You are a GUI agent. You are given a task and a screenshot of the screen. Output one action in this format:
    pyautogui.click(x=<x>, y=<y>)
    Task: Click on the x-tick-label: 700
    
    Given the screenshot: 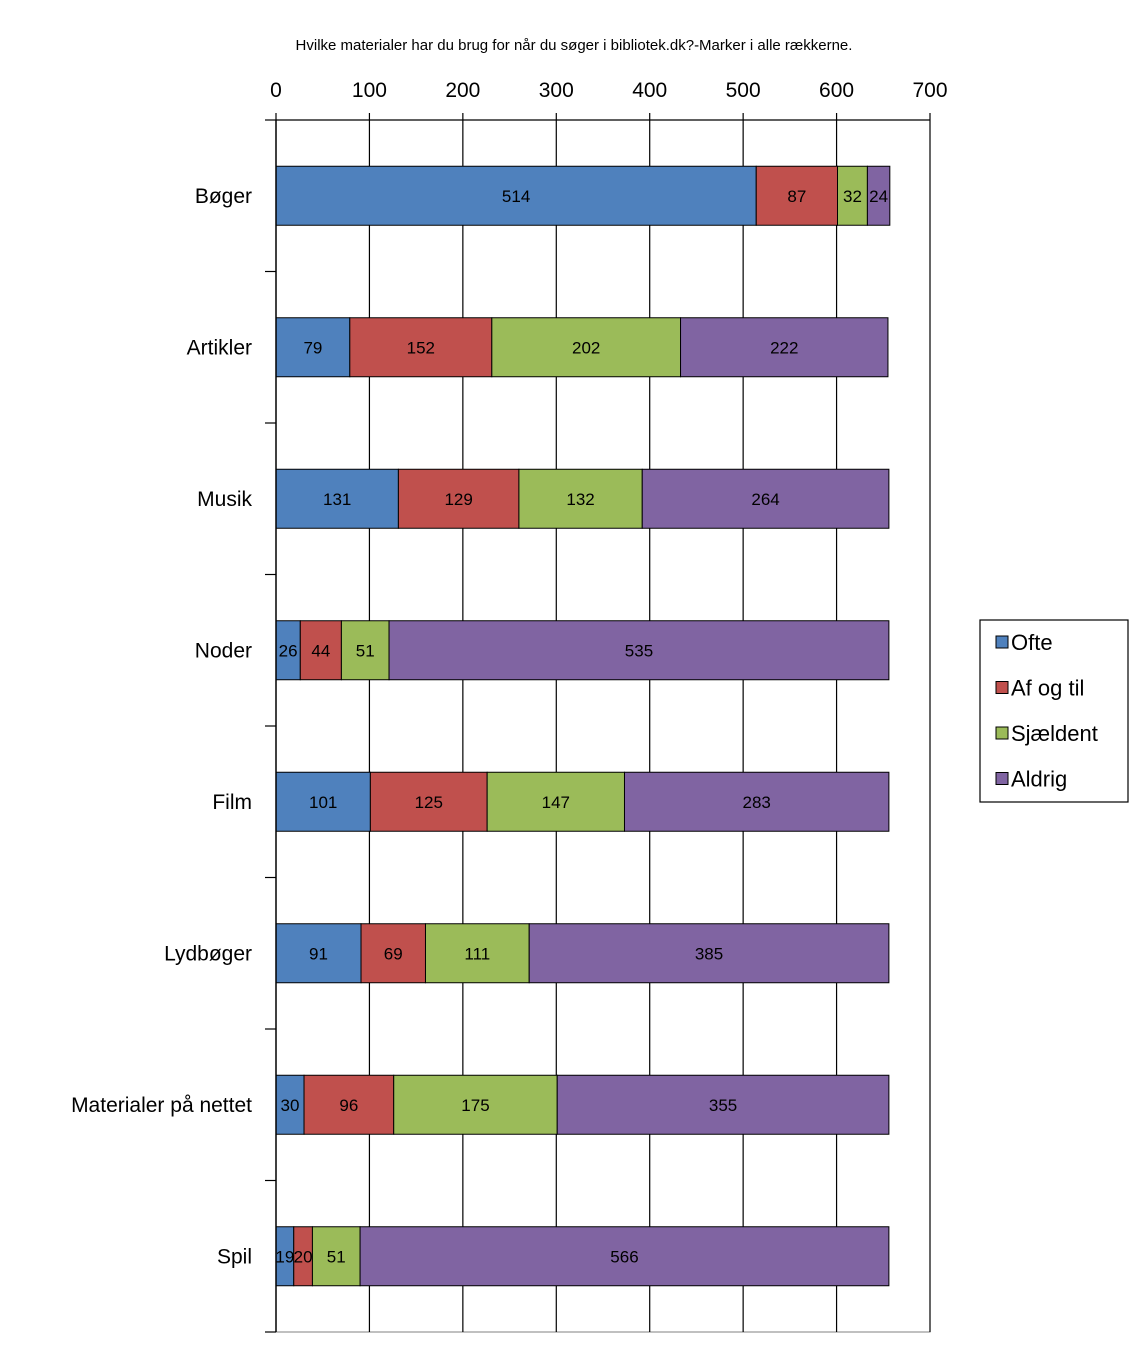 What is the action you would take?
    pyautogui.click(x=929, y=90)
    